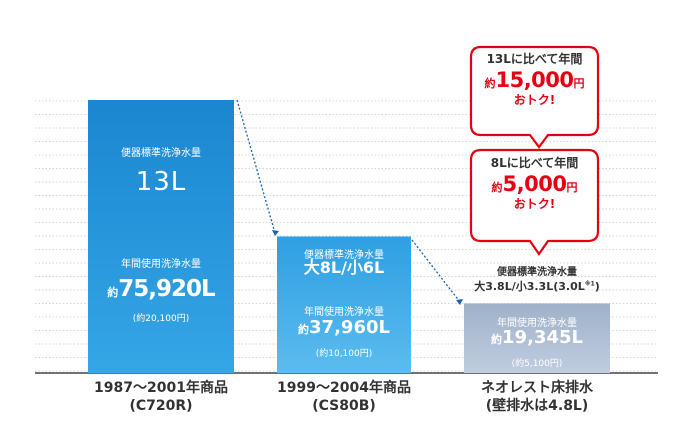 This screenshot has height=447, width=693. I want to click on bar3-cost: (約5,100円), so click(537, 361).